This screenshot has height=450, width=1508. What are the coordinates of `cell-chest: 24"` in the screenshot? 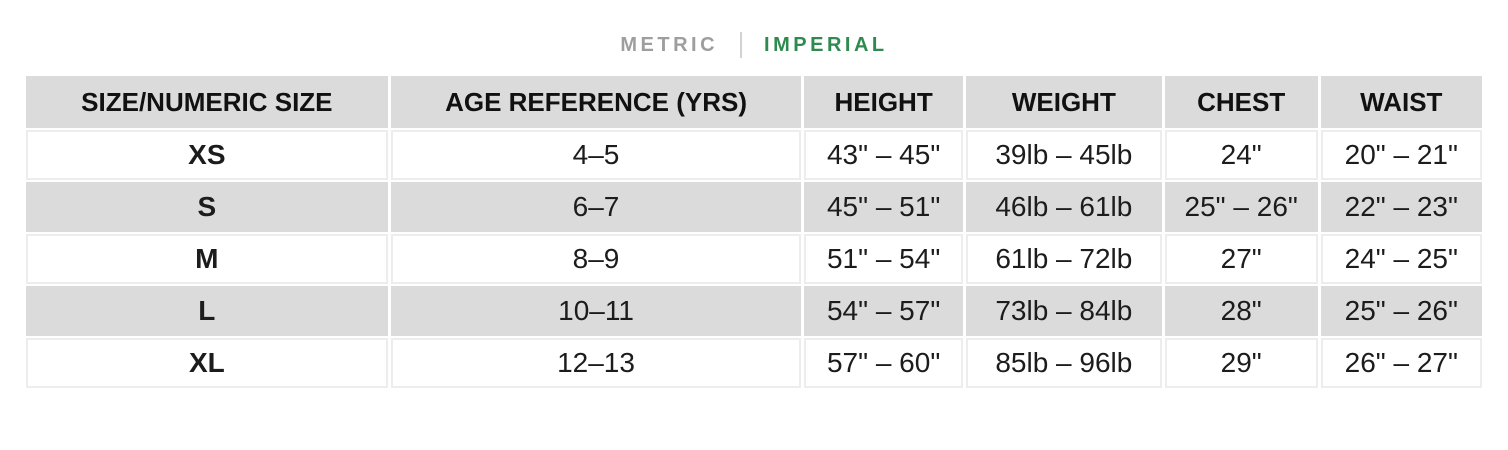 It's located at (1241, 155).